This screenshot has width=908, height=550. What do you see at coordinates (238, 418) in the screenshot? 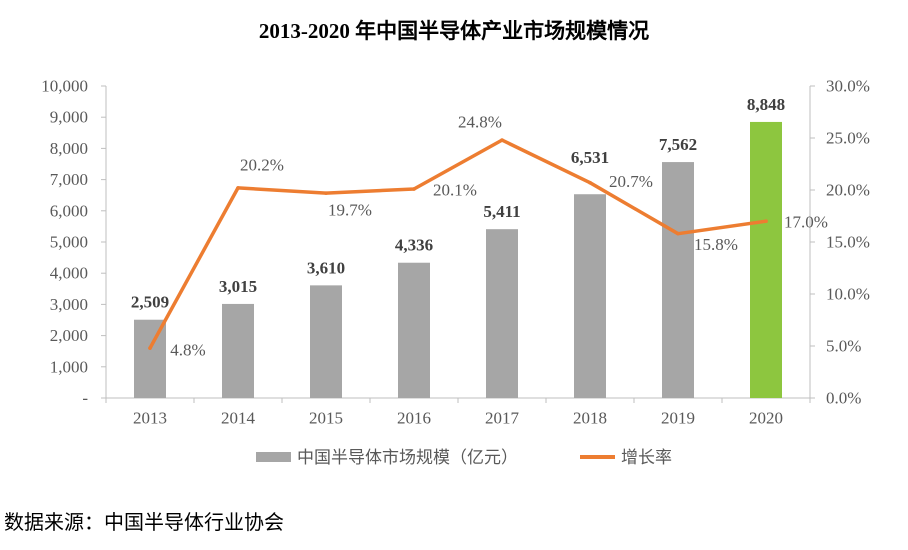
I see `x-tick-label-2014: 2014` at bounding box center [238, 418].